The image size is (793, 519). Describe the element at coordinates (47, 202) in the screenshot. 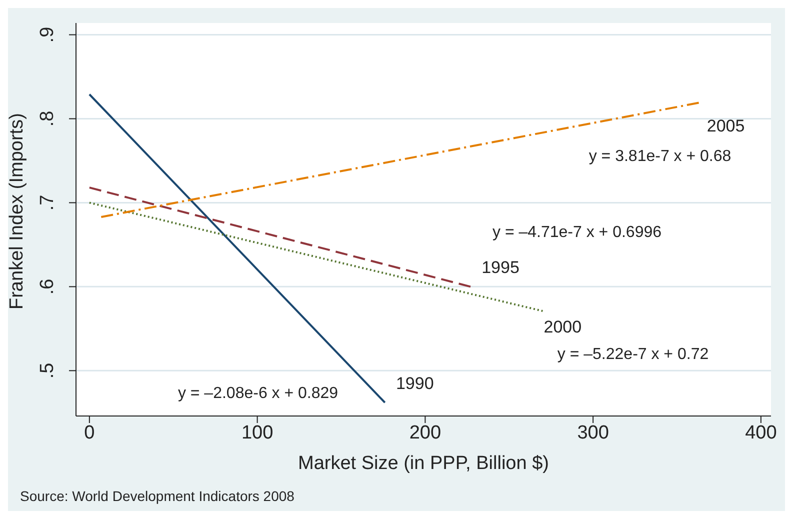

I see `y-tick-label: .7` at that location.